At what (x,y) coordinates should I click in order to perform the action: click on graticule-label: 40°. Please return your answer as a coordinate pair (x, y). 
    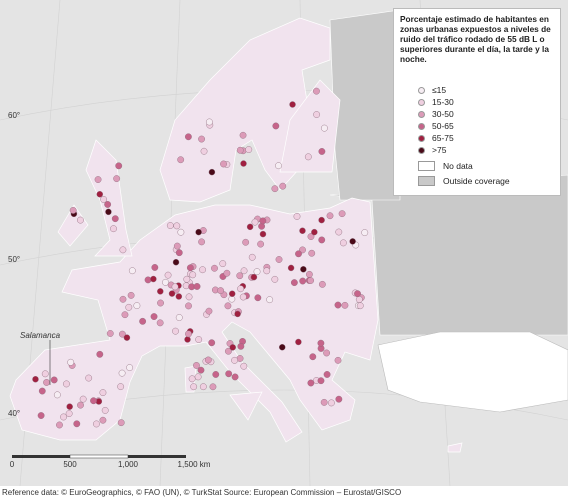
    Looking at the image, I should click on (14, 413).